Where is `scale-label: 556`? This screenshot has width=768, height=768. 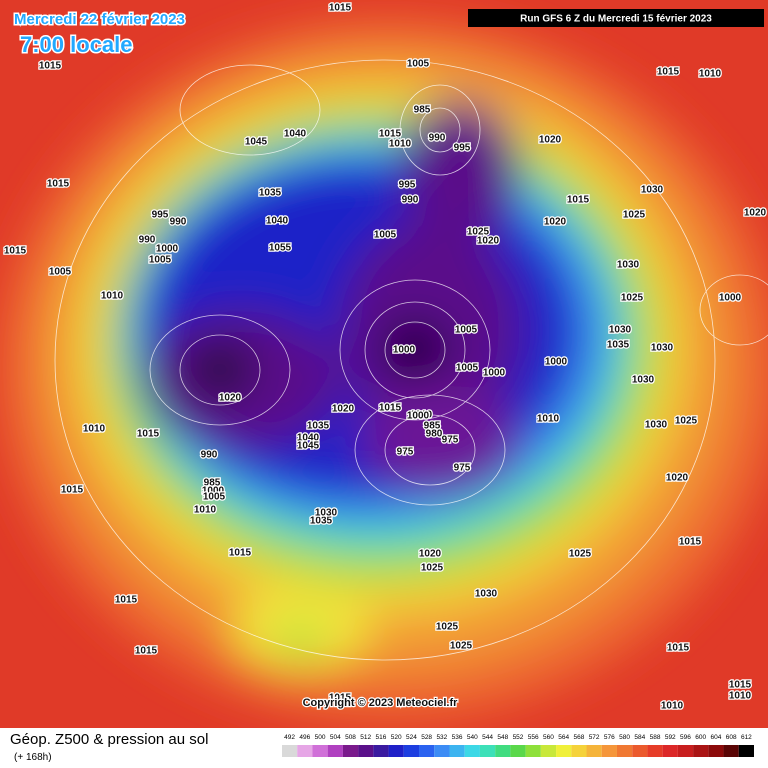
scale-label: 556 is located at coordinates (533, 737).